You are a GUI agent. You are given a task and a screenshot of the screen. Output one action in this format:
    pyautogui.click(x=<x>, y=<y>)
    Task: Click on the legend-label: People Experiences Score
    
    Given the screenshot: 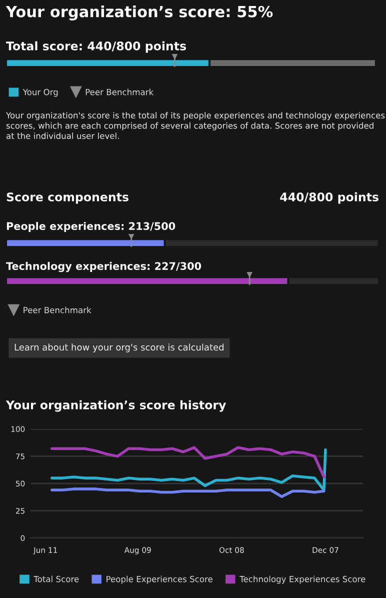 What is the action you would take?
    pyautogui.click(x=159, y=580)
    